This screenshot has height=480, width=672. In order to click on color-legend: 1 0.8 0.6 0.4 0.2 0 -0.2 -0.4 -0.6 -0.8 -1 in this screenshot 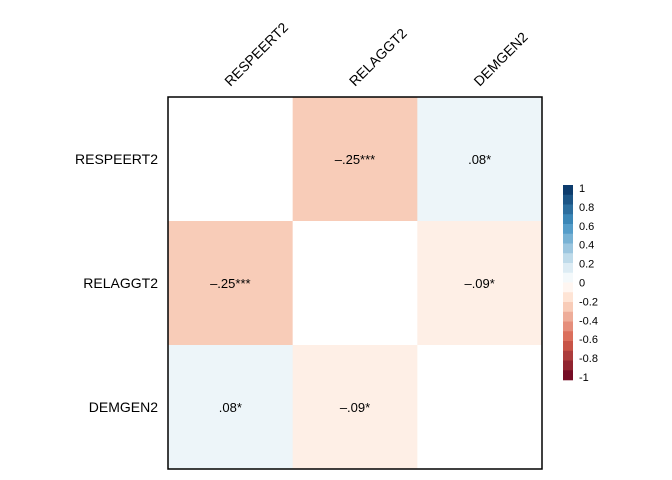, I will do `click(580, 283)`.